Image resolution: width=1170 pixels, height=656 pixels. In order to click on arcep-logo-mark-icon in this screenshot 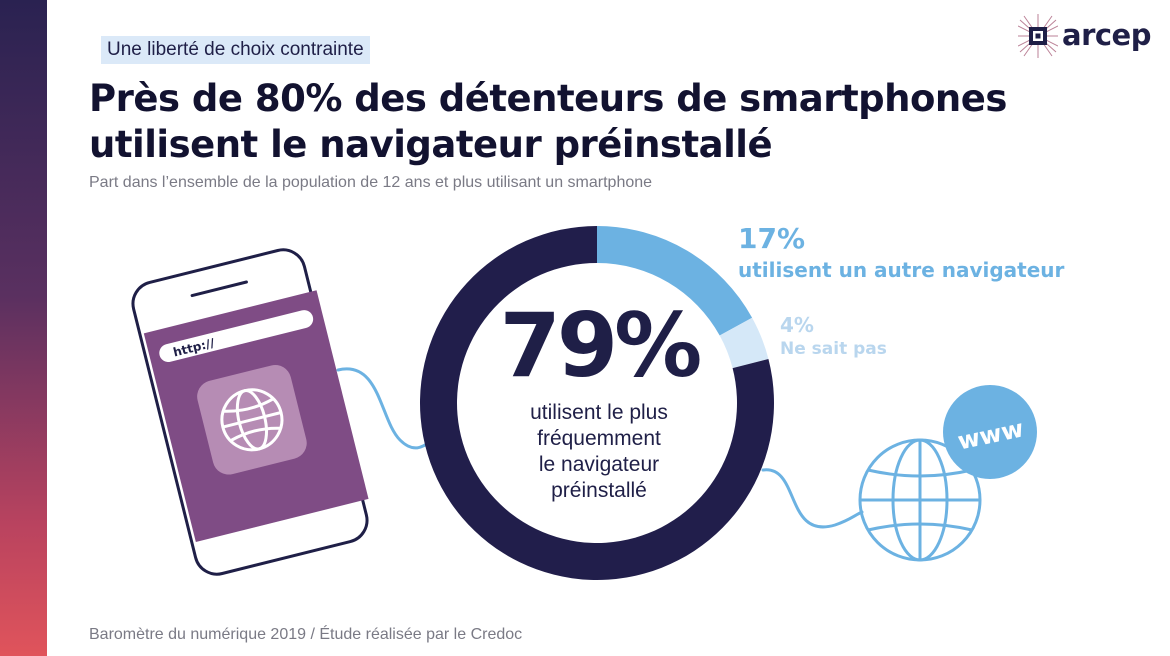, I will do `click(1038, 36)`.